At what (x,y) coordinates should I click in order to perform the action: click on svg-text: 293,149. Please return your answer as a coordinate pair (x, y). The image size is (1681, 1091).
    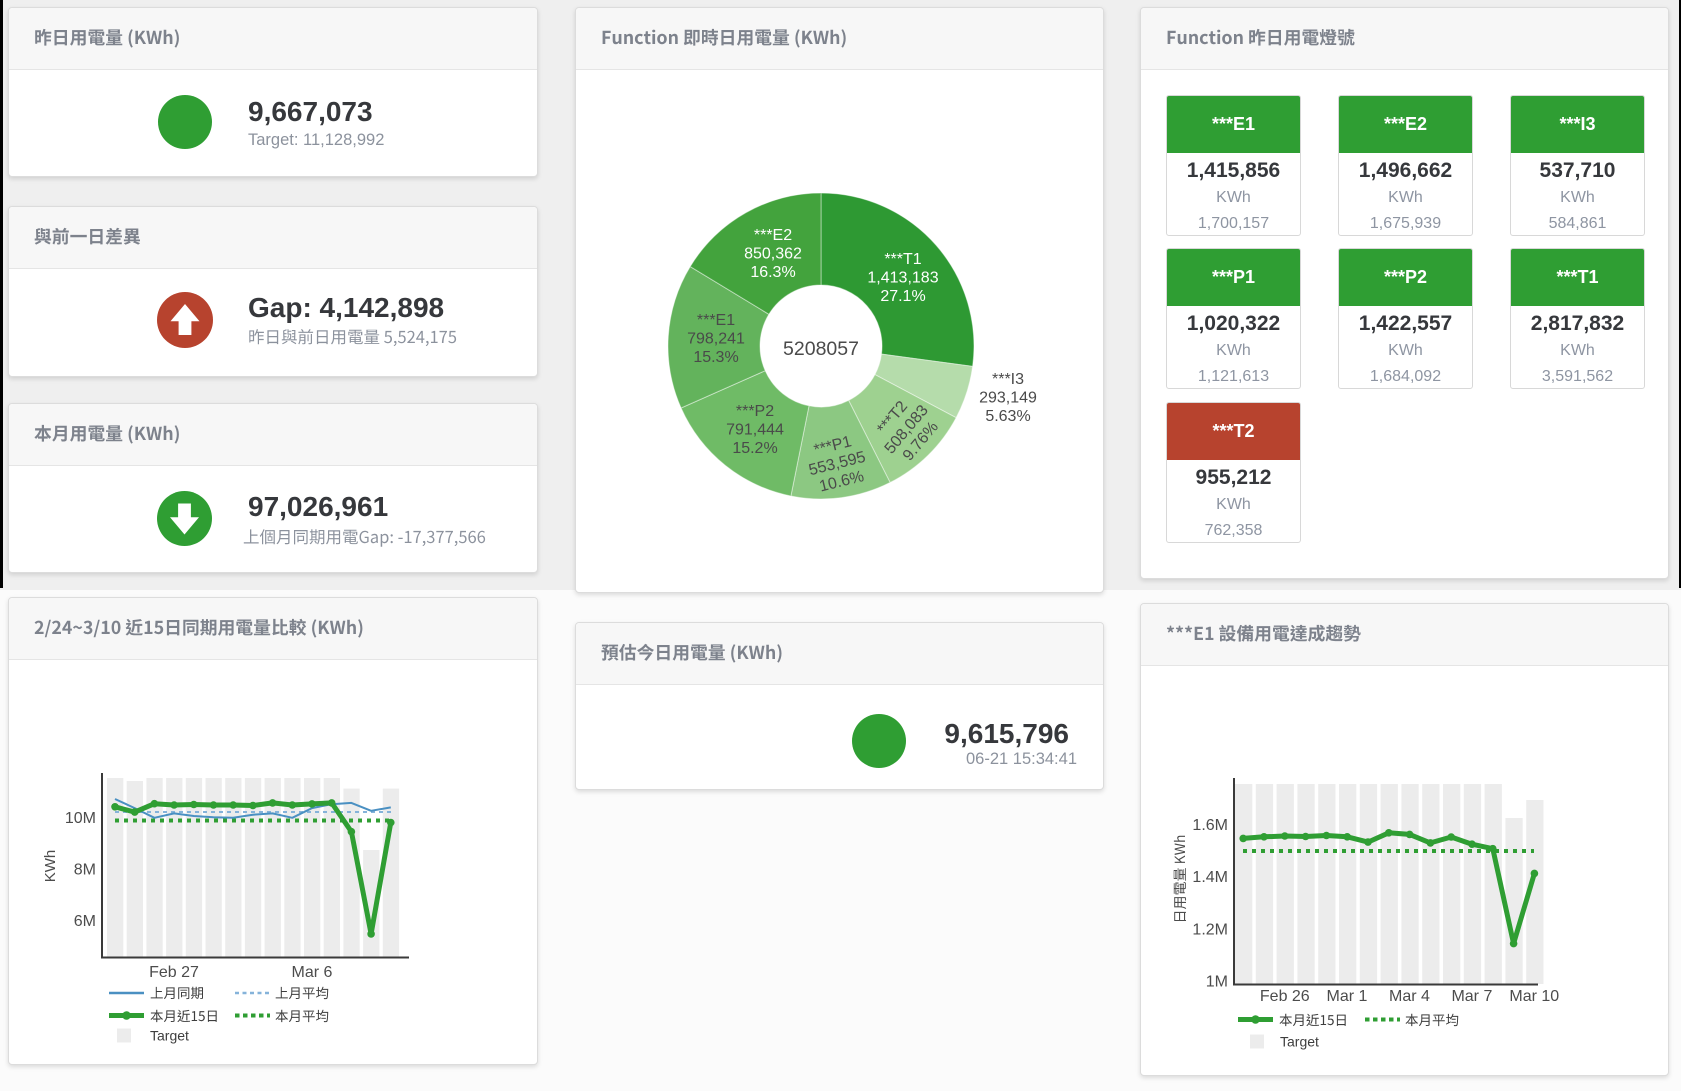
    Looking at the image, I should click on (1008, 398).